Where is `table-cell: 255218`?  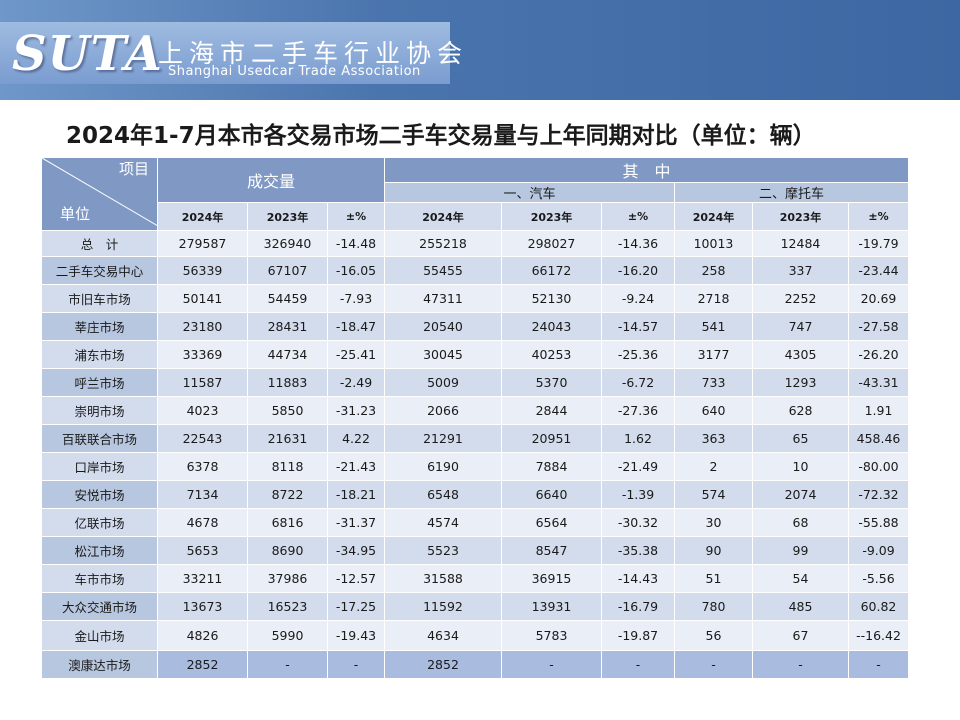
table-cell: 255218 is located at coordinates (443, 243).